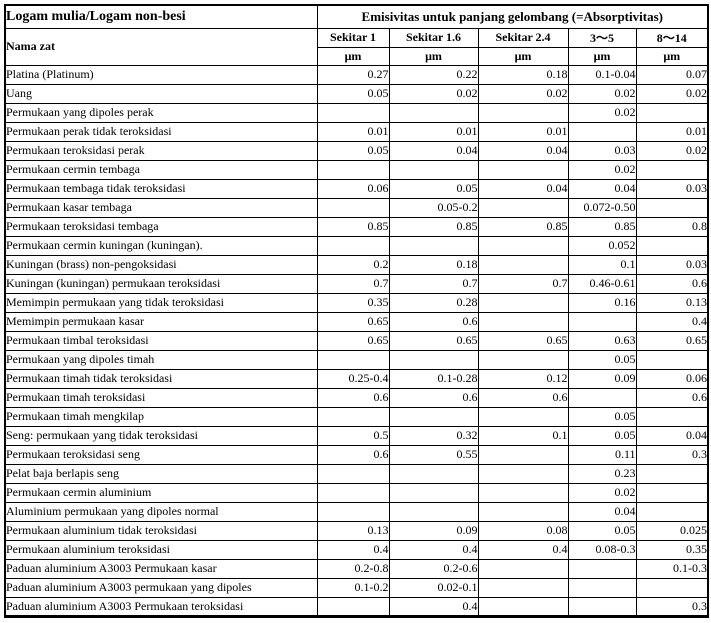 The width and height of the screenshot is (711, 623). Describe the element at coordinates (356, 473) in the screenshot. I see `table-row: Pelat baja berlapis seng 0.23` at that location.